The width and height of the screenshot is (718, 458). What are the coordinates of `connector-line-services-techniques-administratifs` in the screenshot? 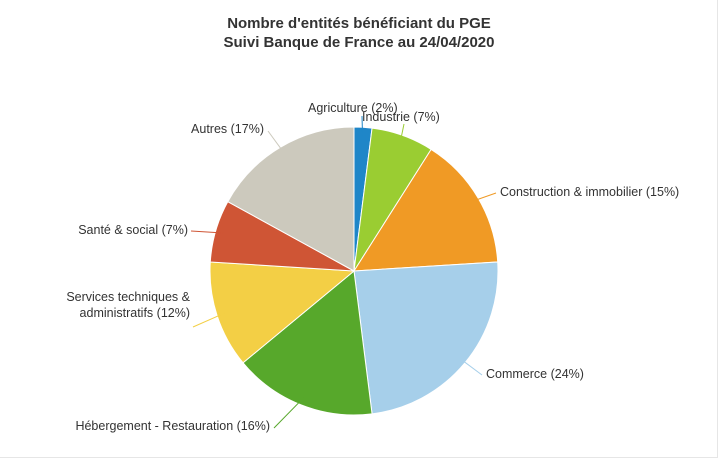 It's located at (208, 320).